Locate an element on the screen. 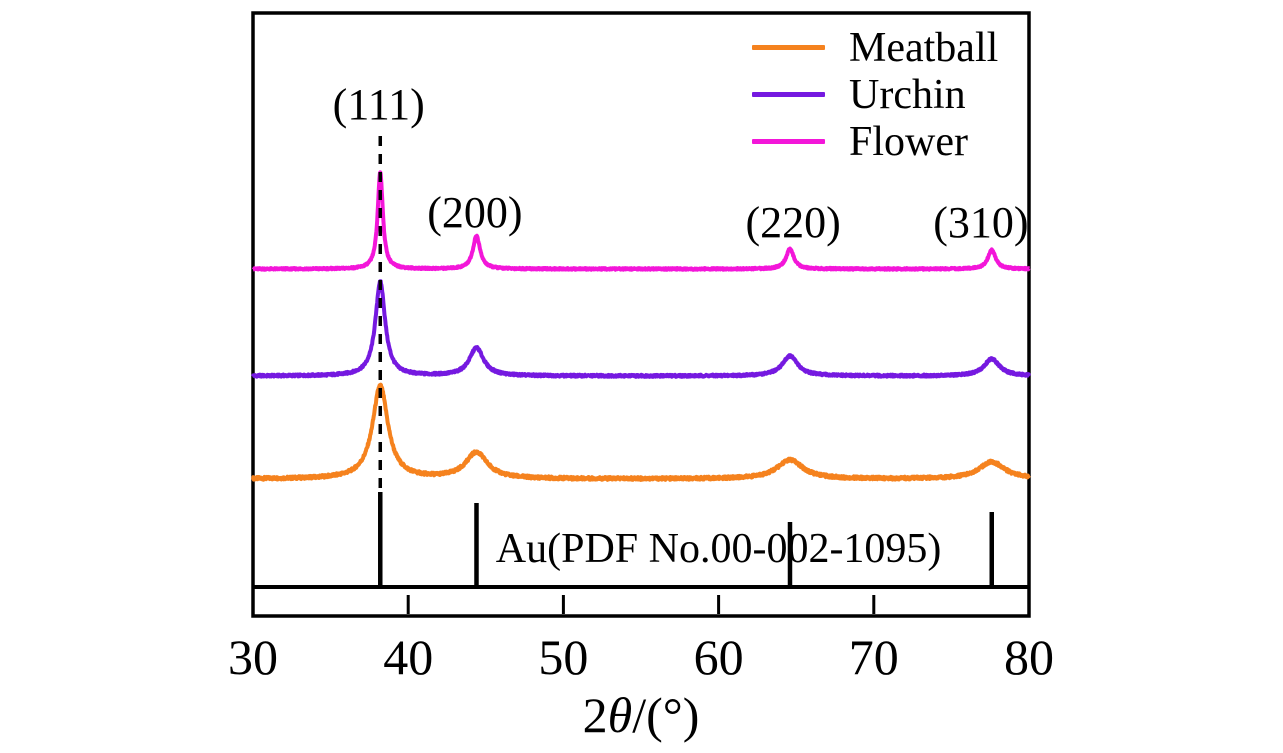 This screenshot has height=753, width=1283. trace-flower is located at coordinates (641, 221).